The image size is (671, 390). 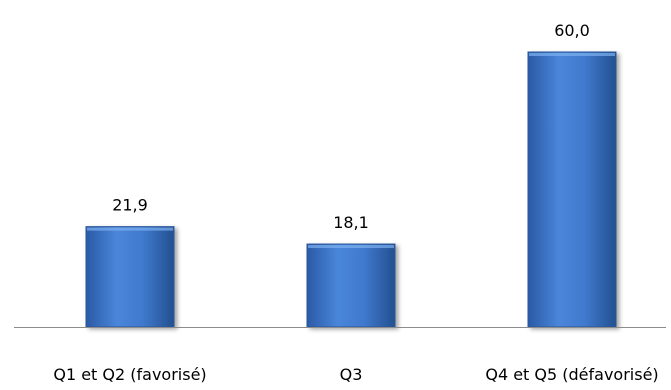 I want to click on category-label-2: Q3, so click(x=351, y=374).